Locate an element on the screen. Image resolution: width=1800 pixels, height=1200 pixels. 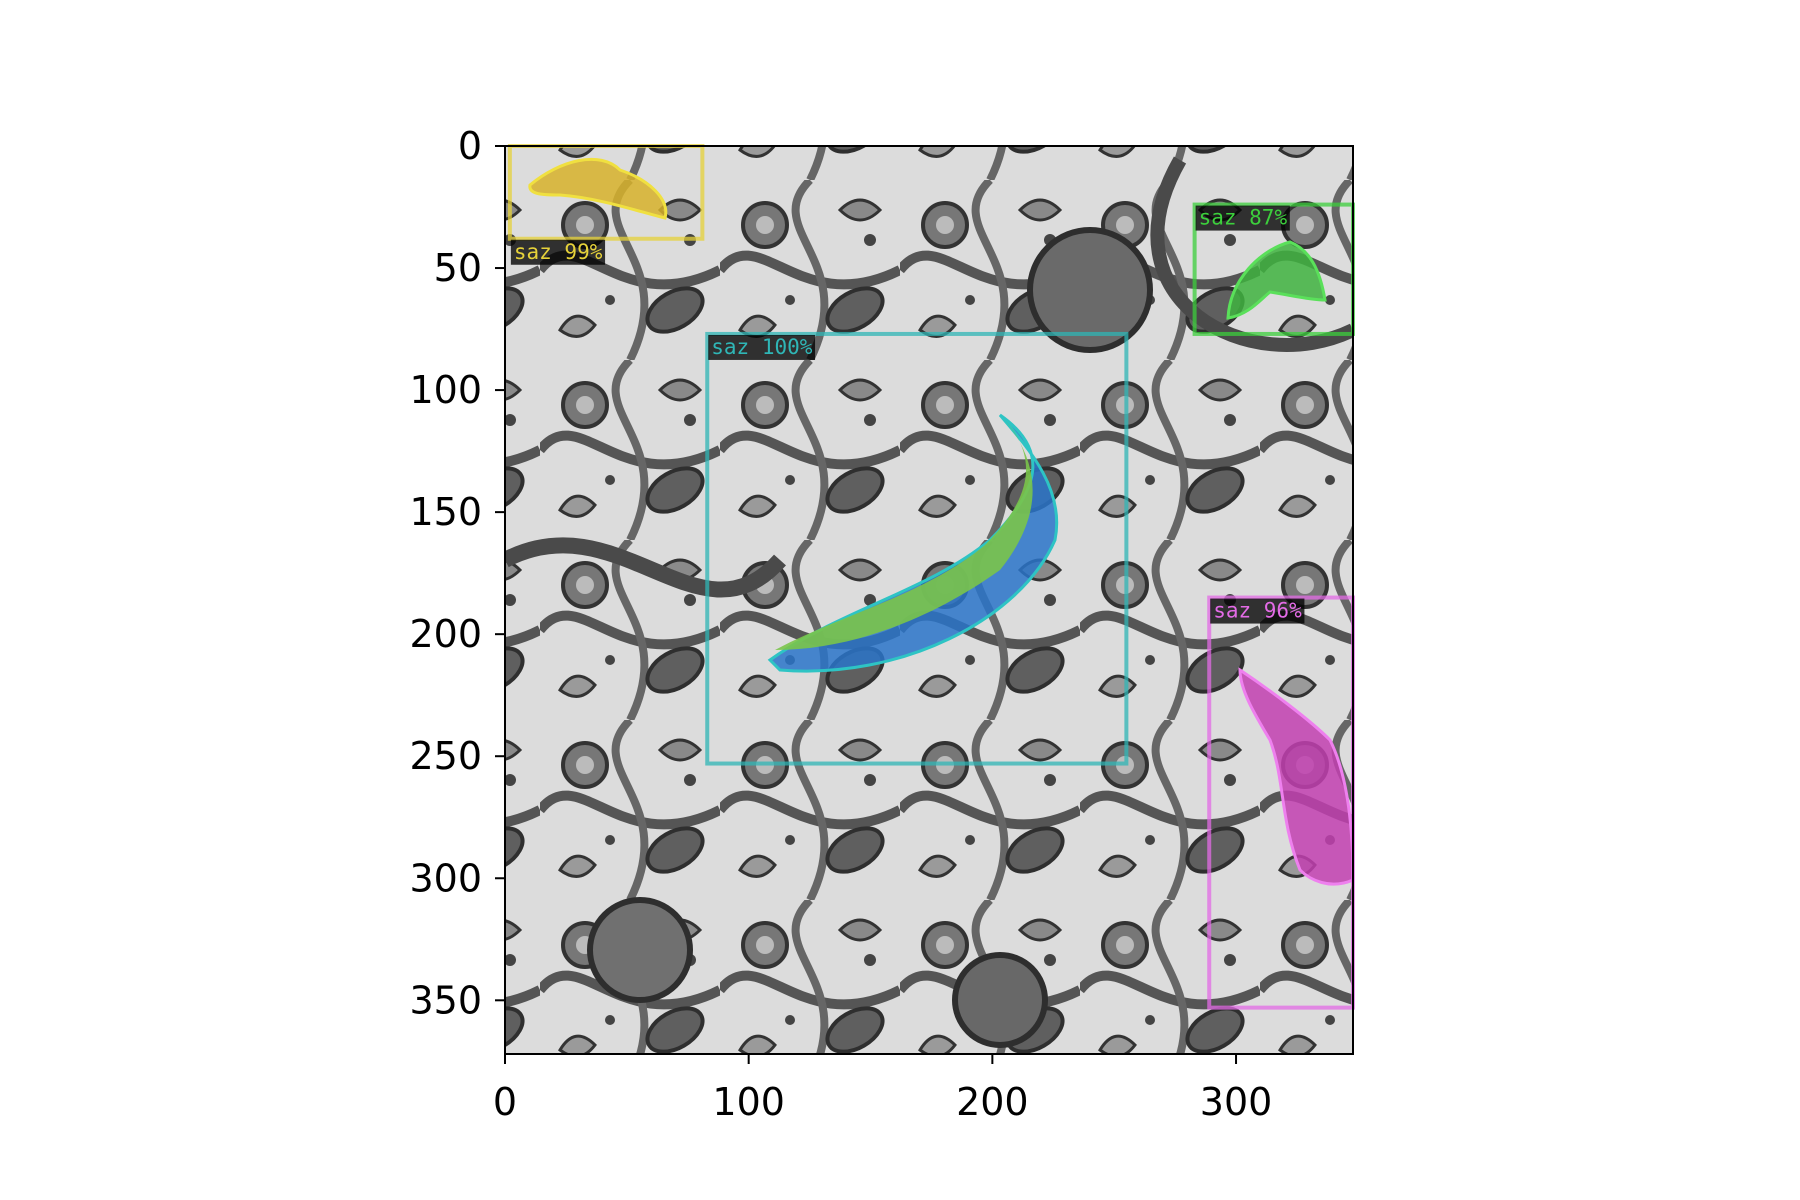
green-mask is located at coordinates (1276, 280).